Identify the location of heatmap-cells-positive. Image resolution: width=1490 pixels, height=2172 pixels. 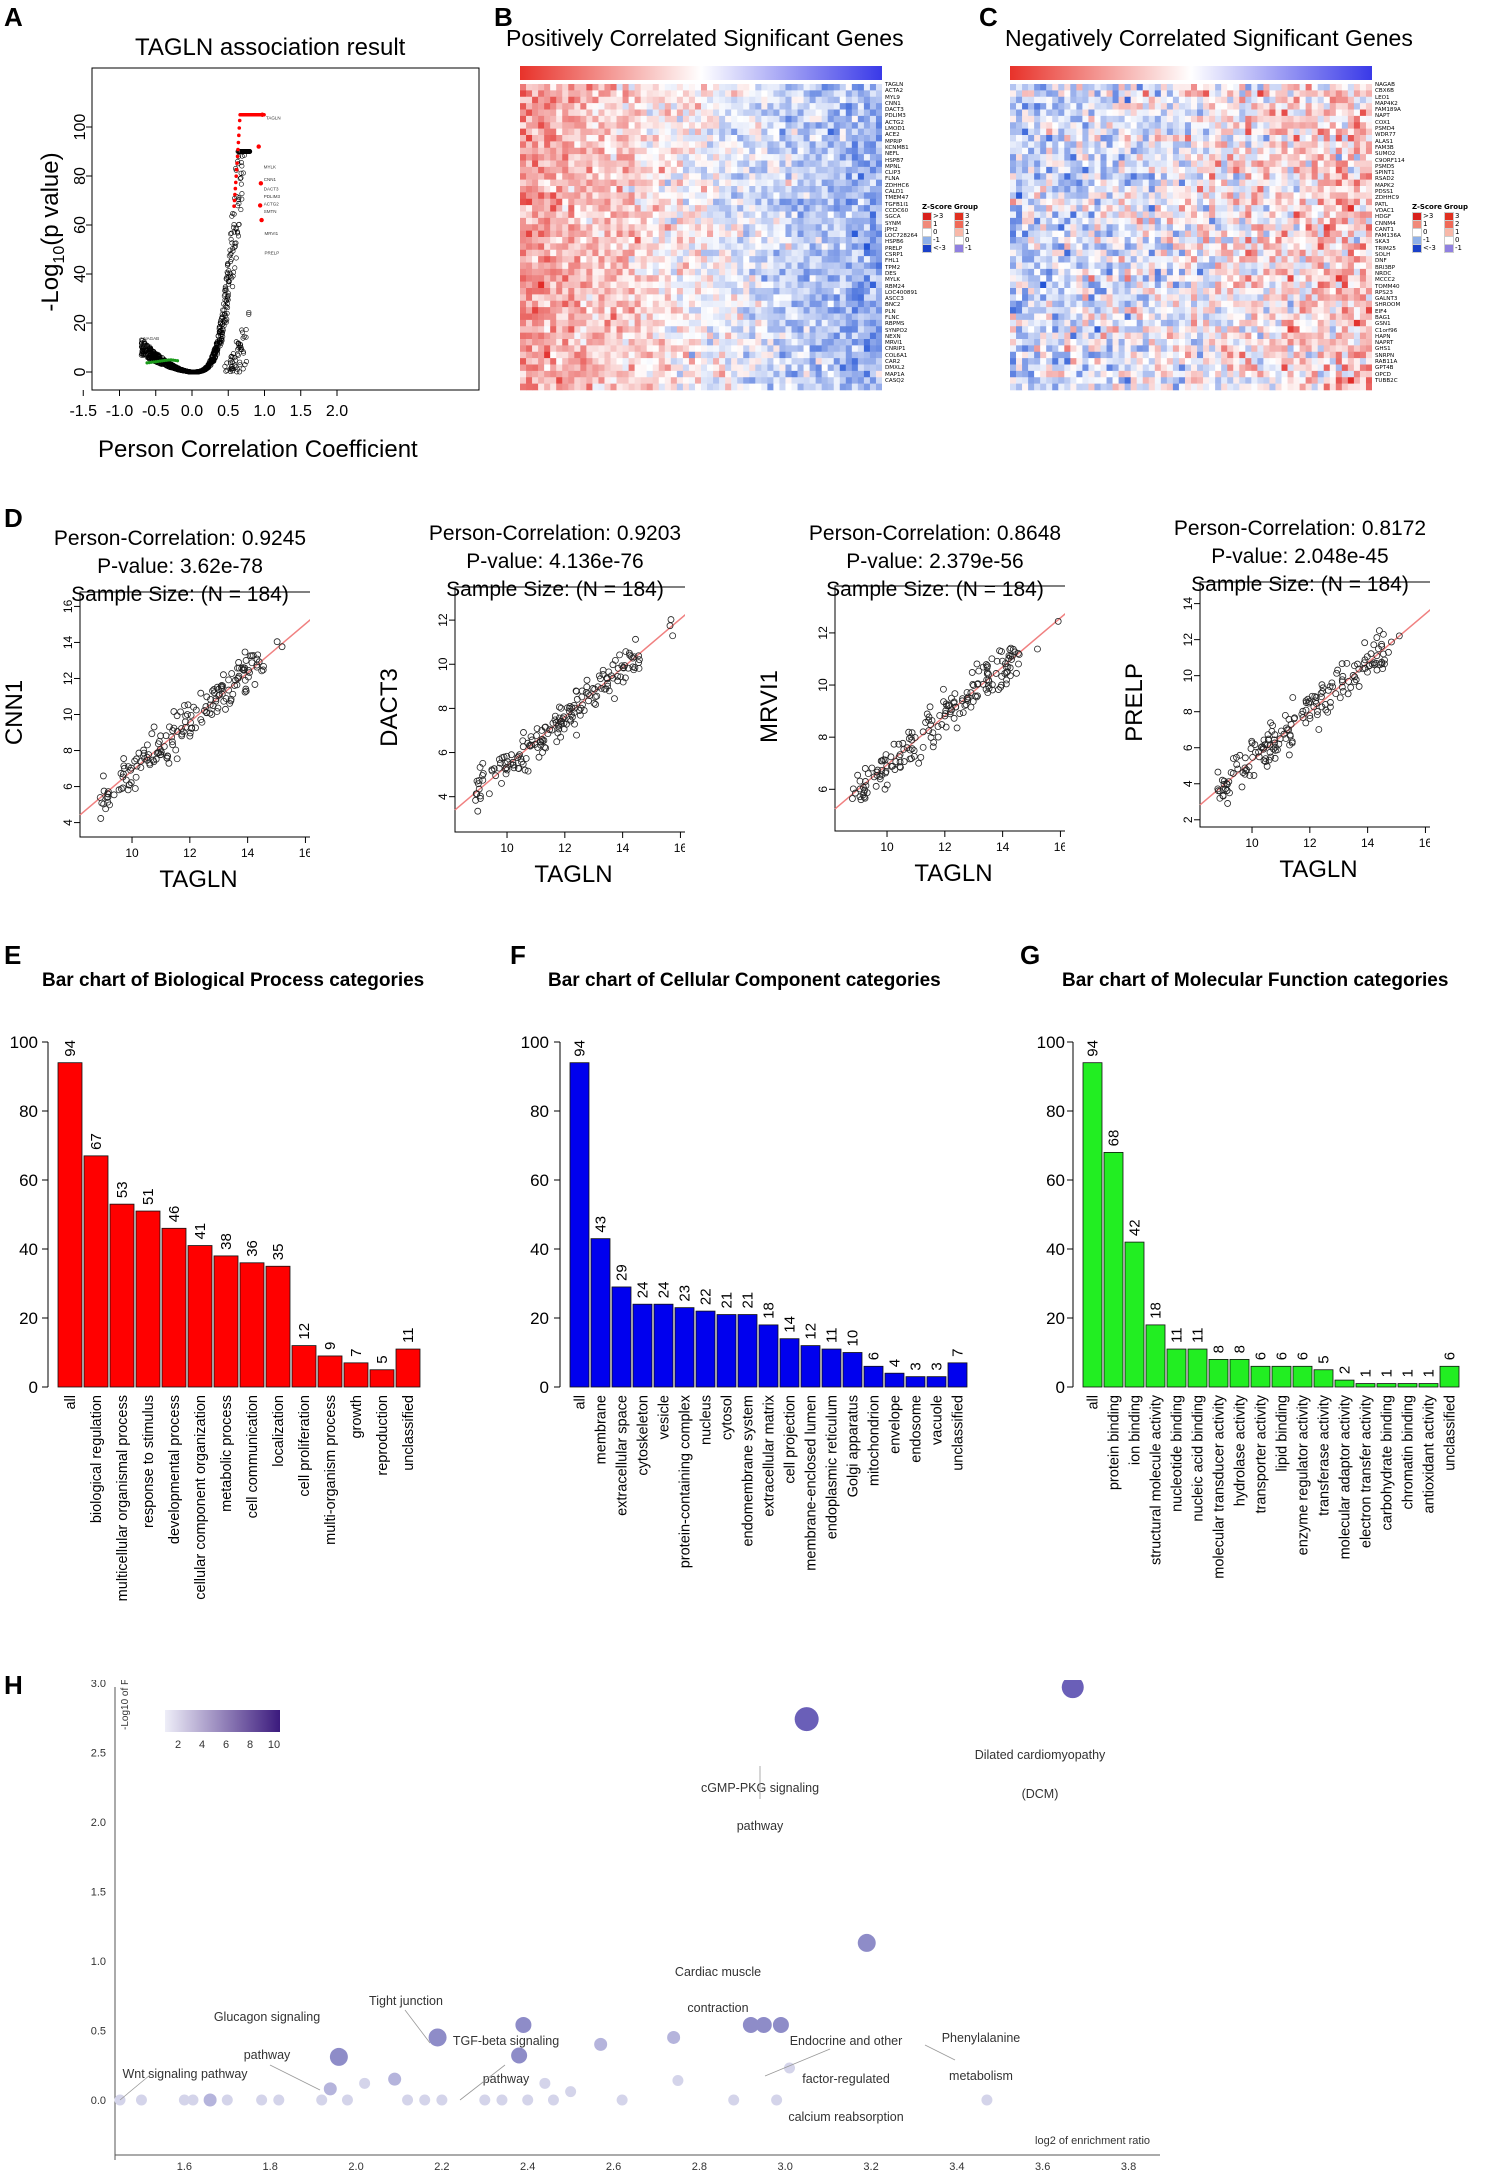
(701, 237).